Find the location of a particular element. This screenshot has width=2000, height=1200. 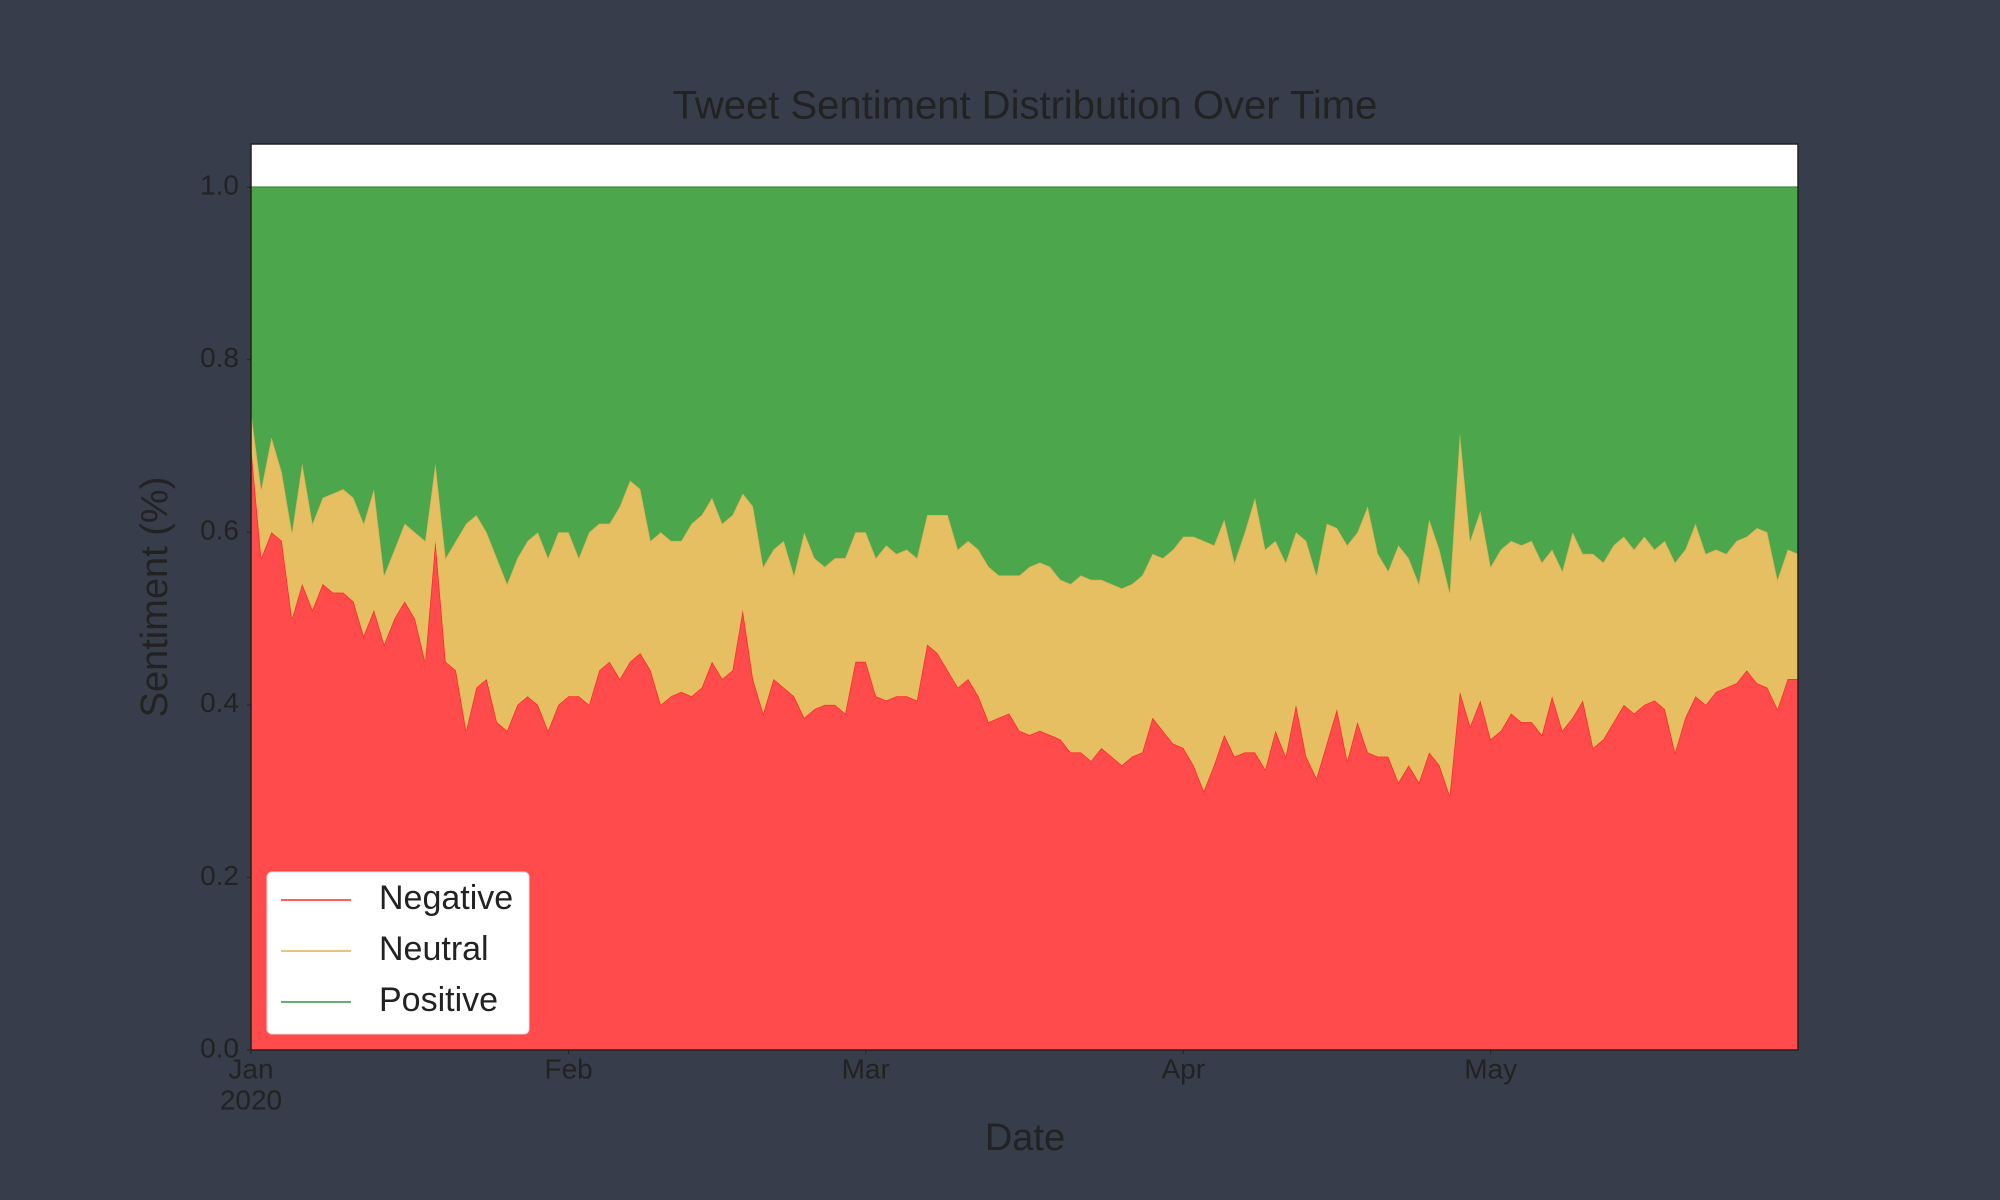

chart-title: Tweet Sentiment Distribution Over Time is located at coordinates (1025, 106).